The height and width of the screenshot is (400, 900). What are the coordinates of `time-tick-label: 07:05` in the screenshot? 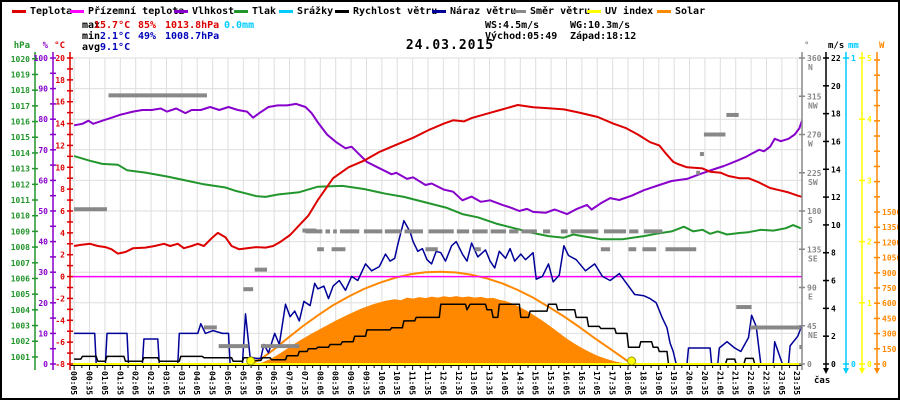 It's located at (289, 383).